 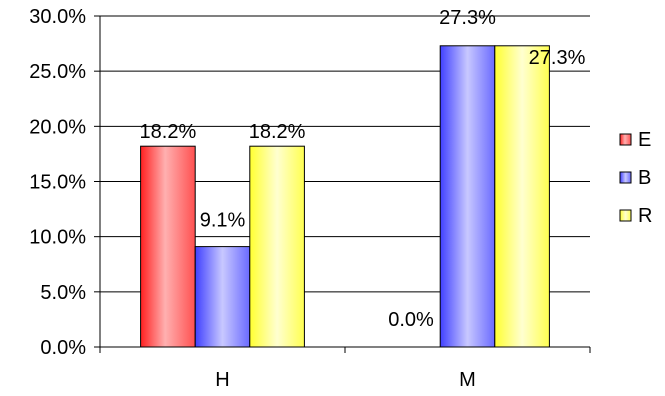 What do you see at coordinates (57, 238) in the screenshot?
I see `y-tick-label: 10.0%` at bounding box center [57, 238].